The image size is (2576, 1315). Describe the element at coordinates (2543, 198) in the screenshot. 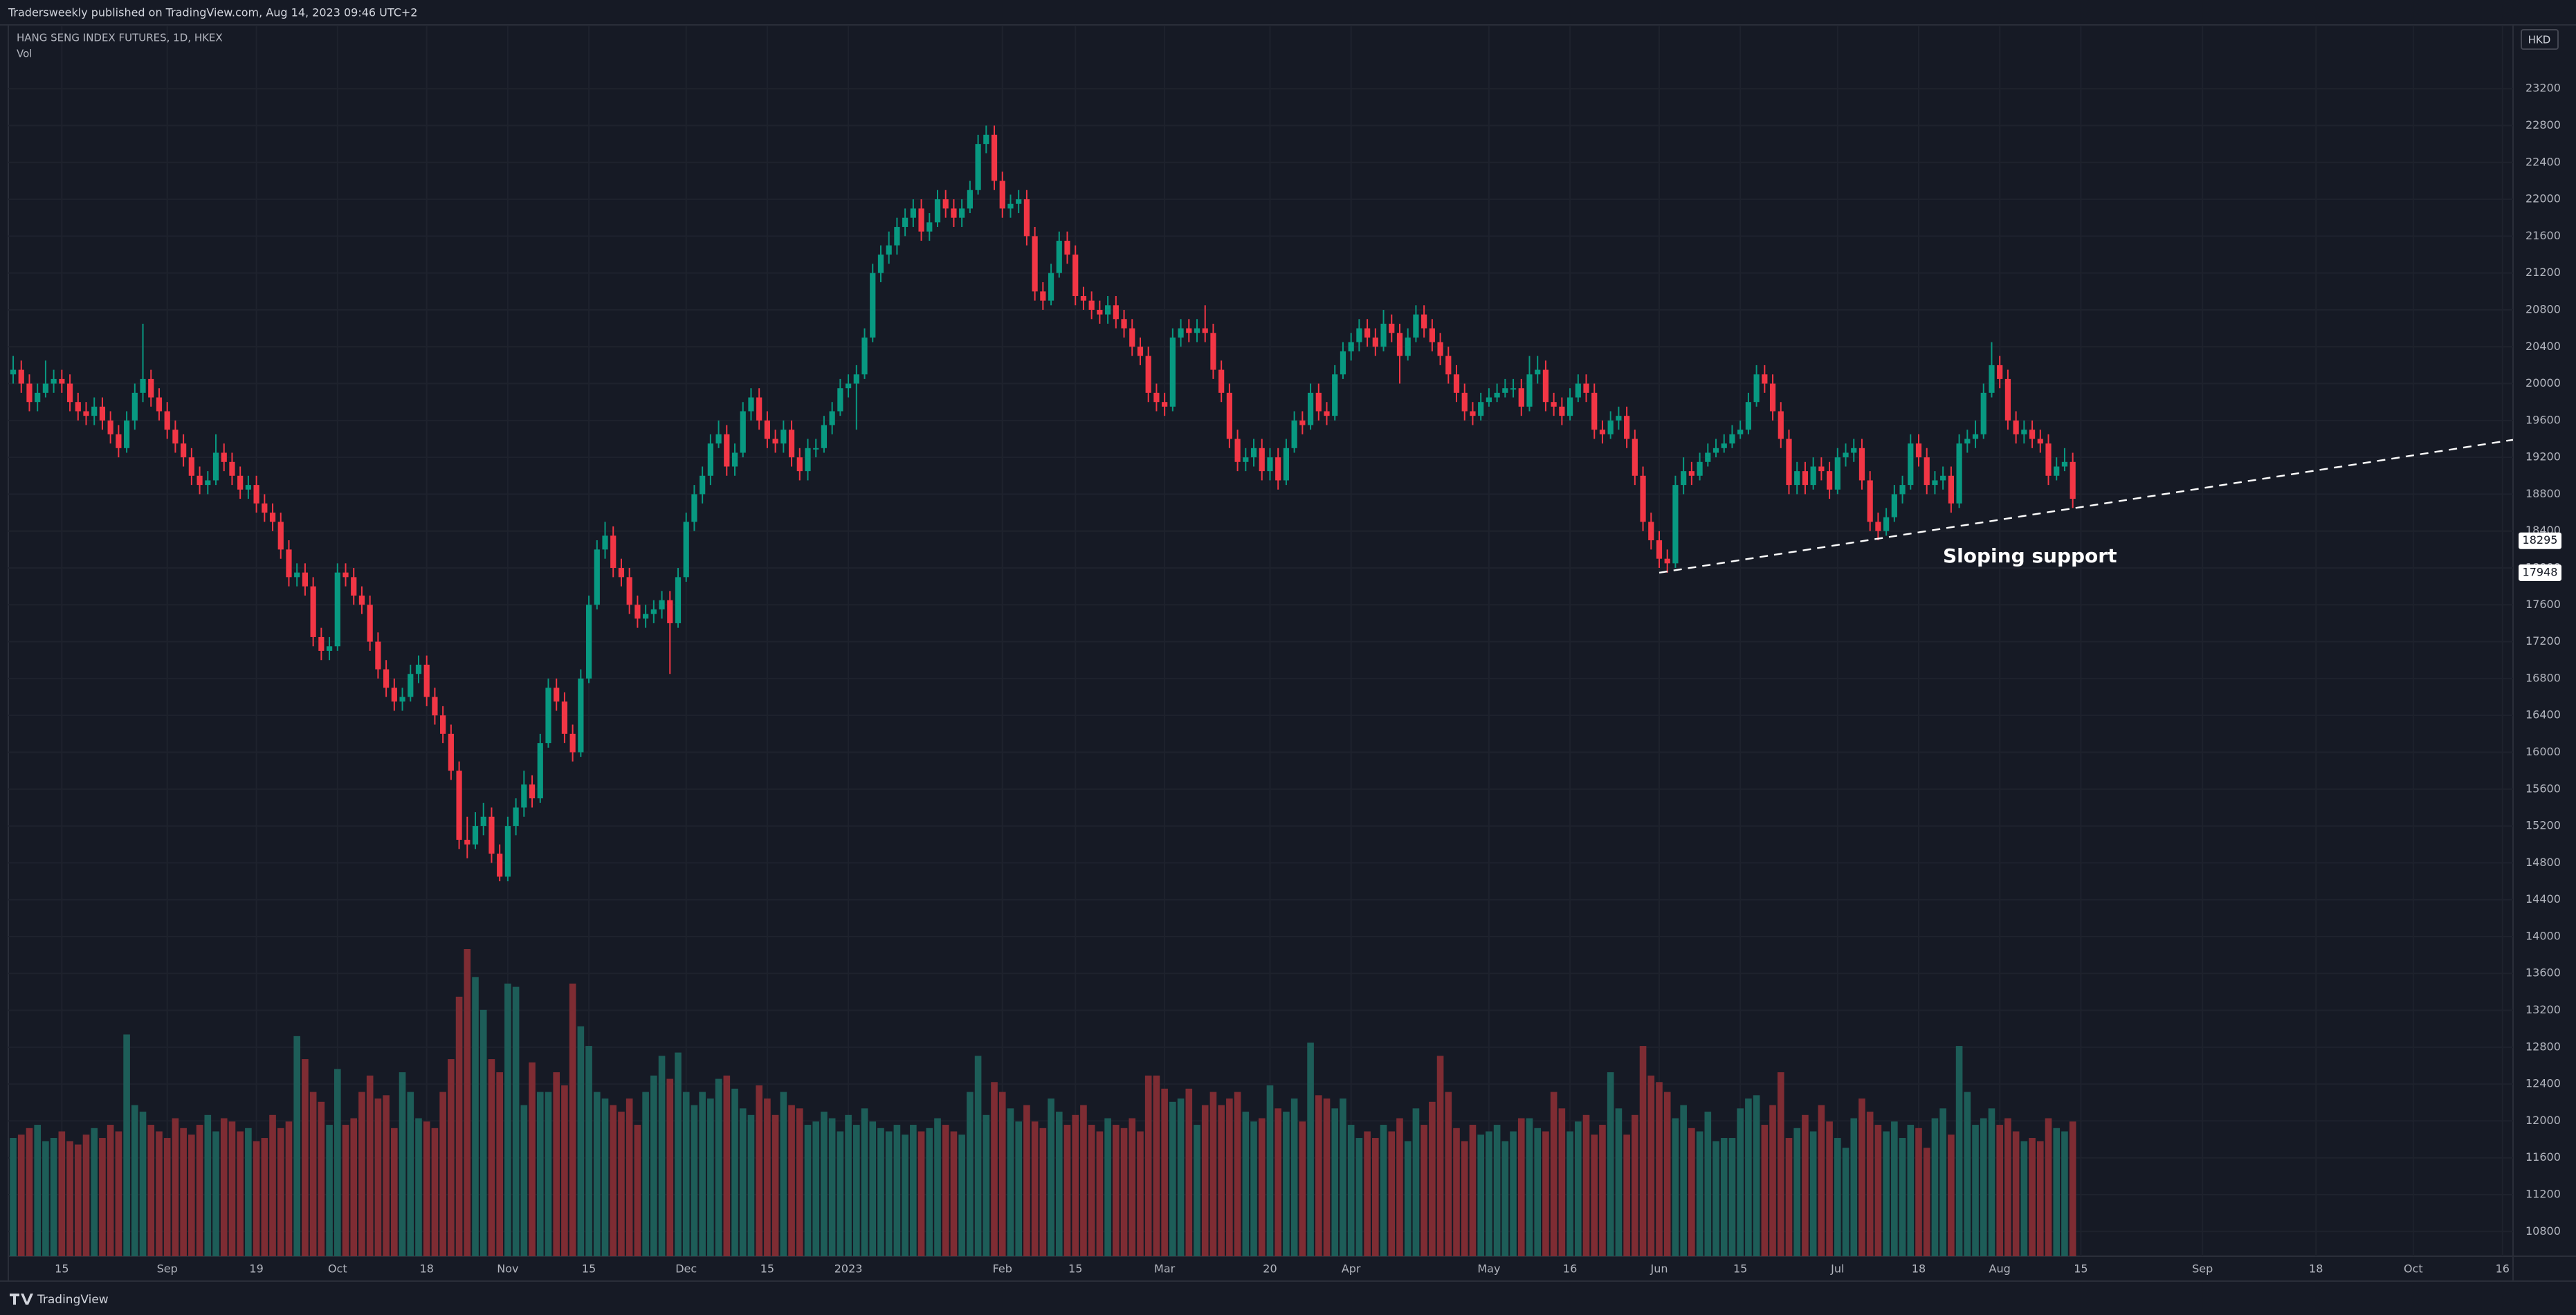

I see `y-tick-label: 22000` at that location.